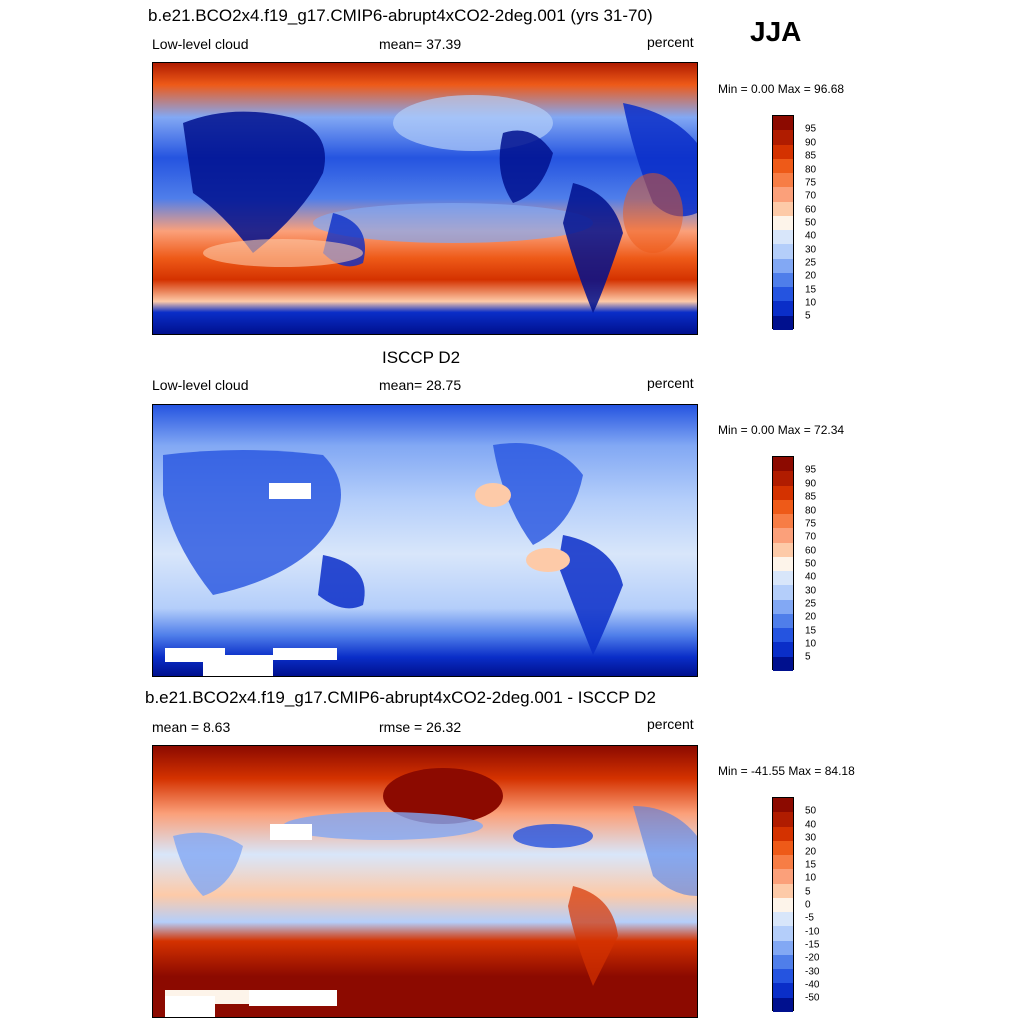 Image resolution: width=1024 pixels, height=1024 pixels. What do you see at coordinates (781, 430) in the screenshot?
I see `panel2-minmax: Min = 0.00 Max = 72.34` at bounding box center [781, 430].